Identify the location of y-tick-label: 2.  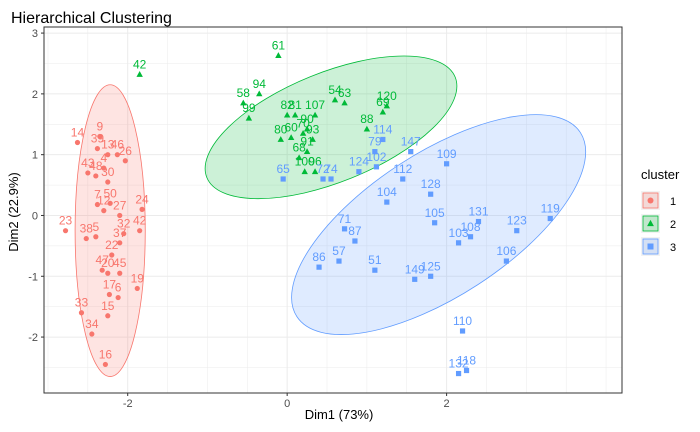
(35, 95).